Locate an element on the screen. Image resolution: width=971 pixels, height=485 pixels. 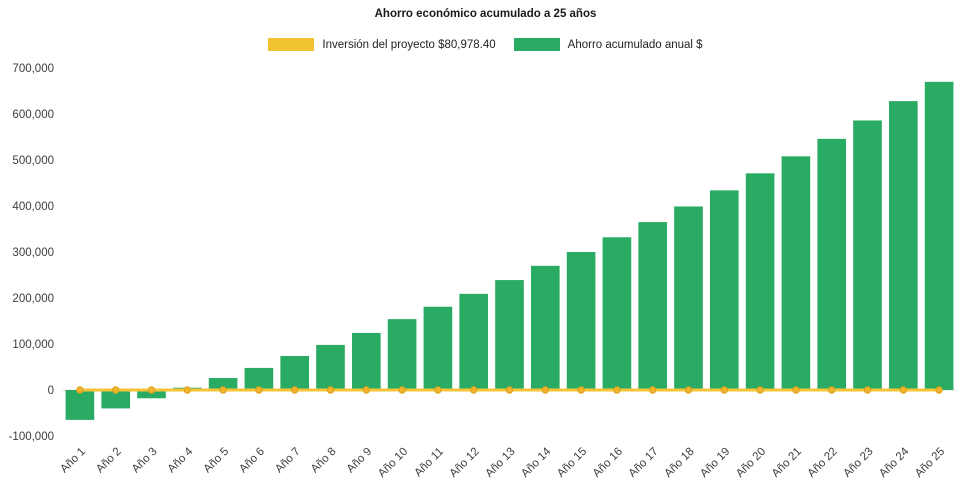
y-tick-label: -100,000 is located at coordinates (31, 437).